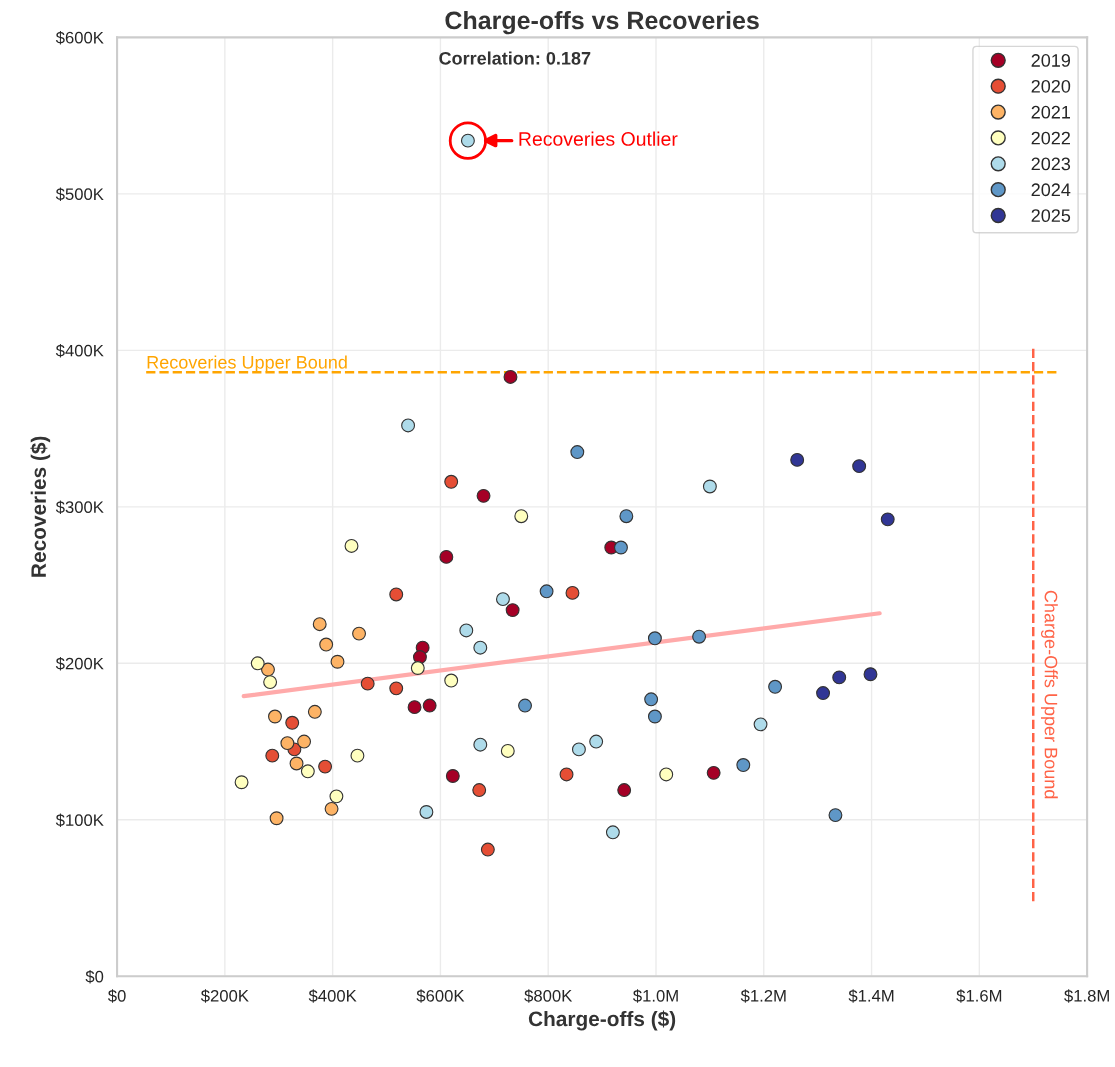 This screenshot has width=1115, height=1067. I want to click on legend-label: 2021, so click(1050, 112).